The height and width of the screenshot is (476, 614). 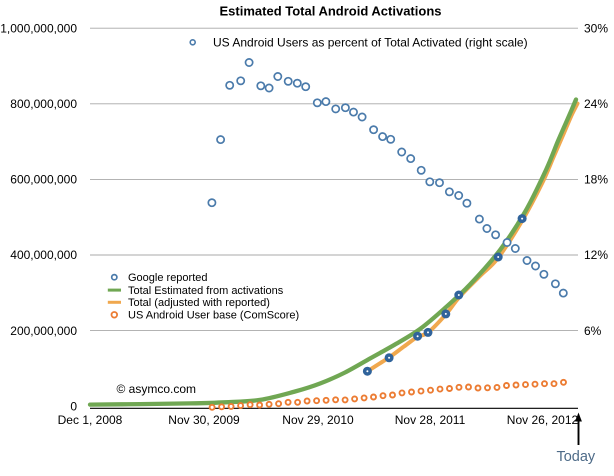 I want to click on svg-text: 24%, so click(x=596, y=104).